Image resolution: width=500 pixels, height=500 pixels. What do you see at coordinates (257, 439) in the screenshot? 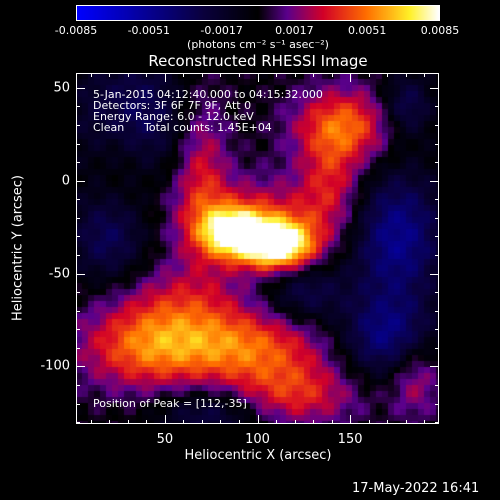
I see `x-tick-label: 100` at bounding box center [257, 439].